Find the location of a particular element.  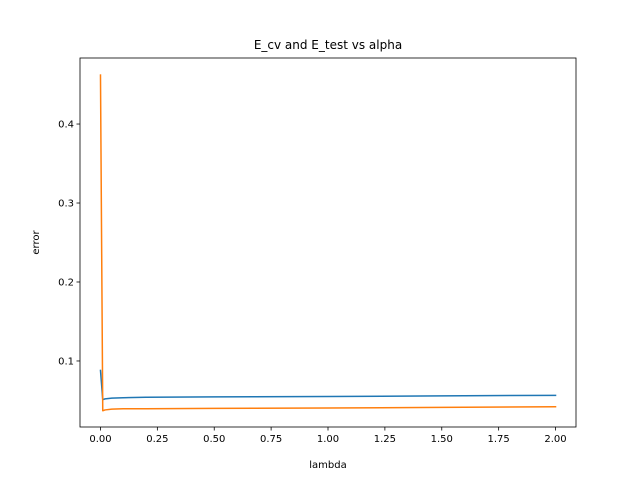

x-tick-label: 1.50 is located at coordinates (442, 439).